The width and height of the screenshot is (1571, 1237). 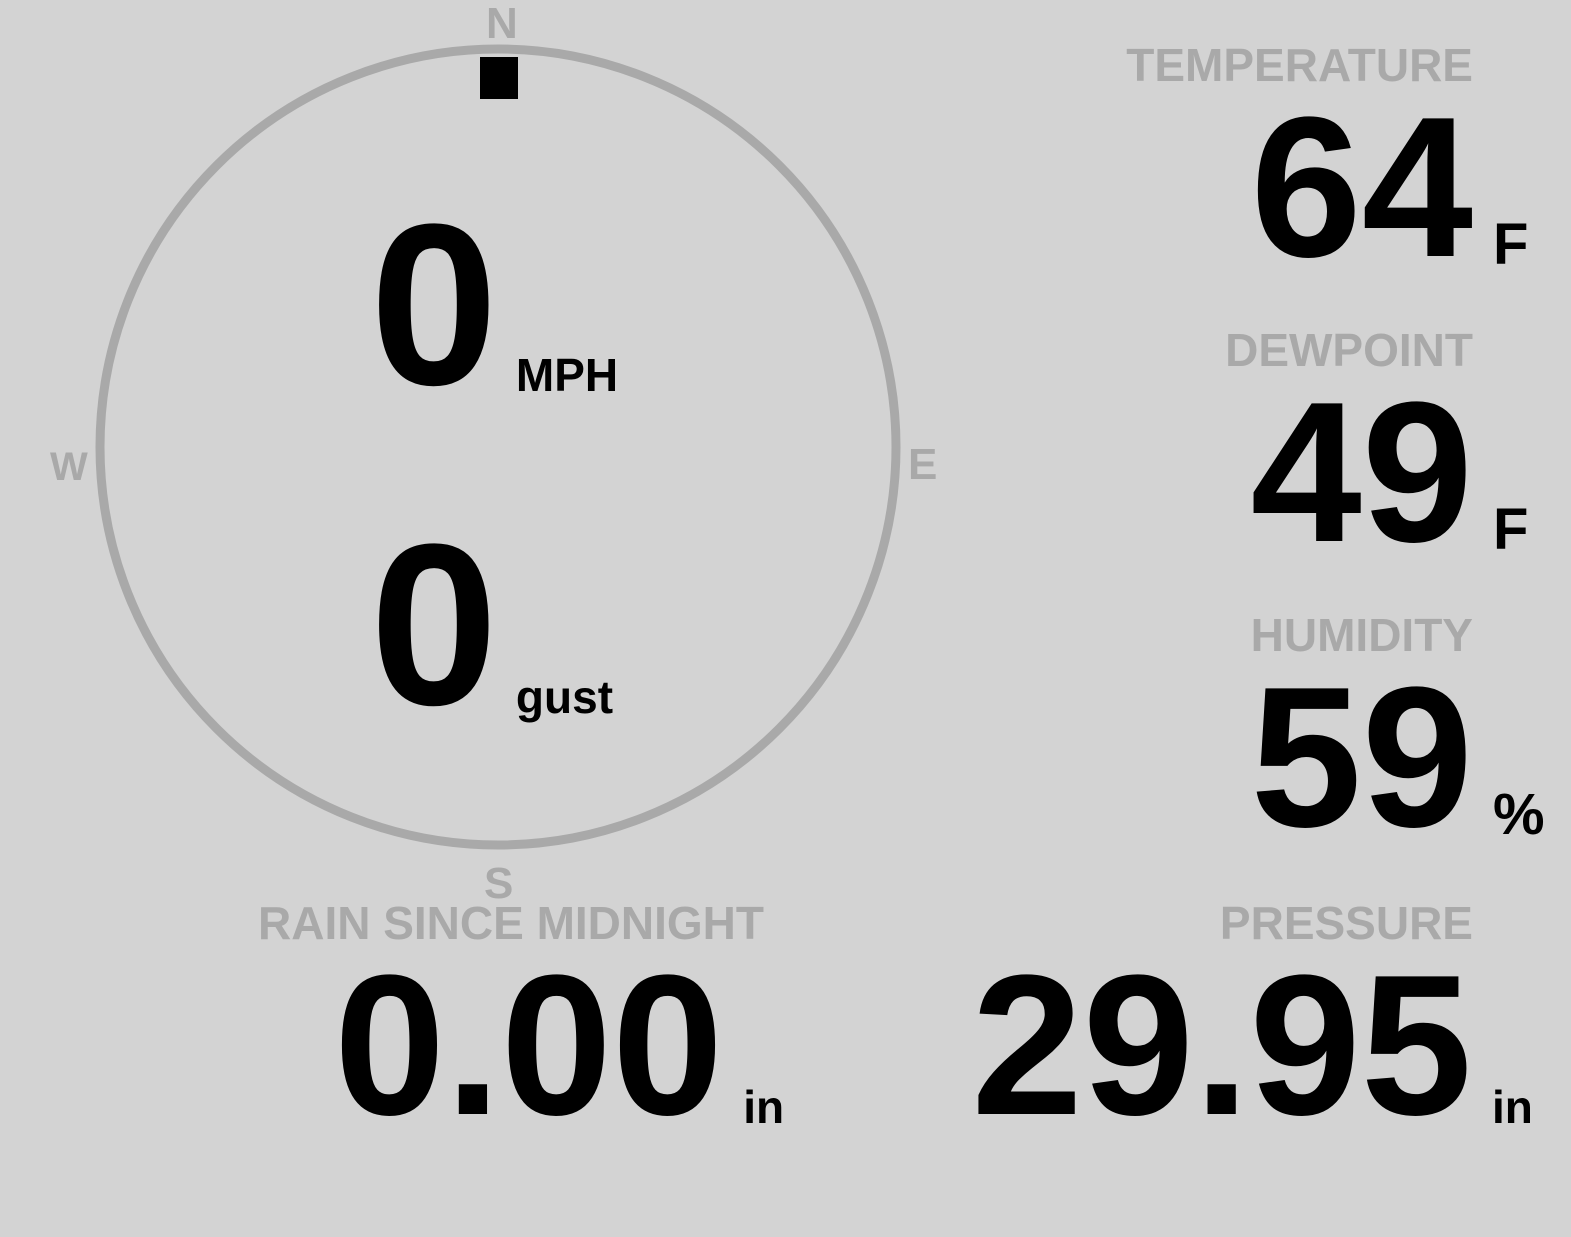 I want to click on temperature-unit: F, so click(x=1511, y=244).